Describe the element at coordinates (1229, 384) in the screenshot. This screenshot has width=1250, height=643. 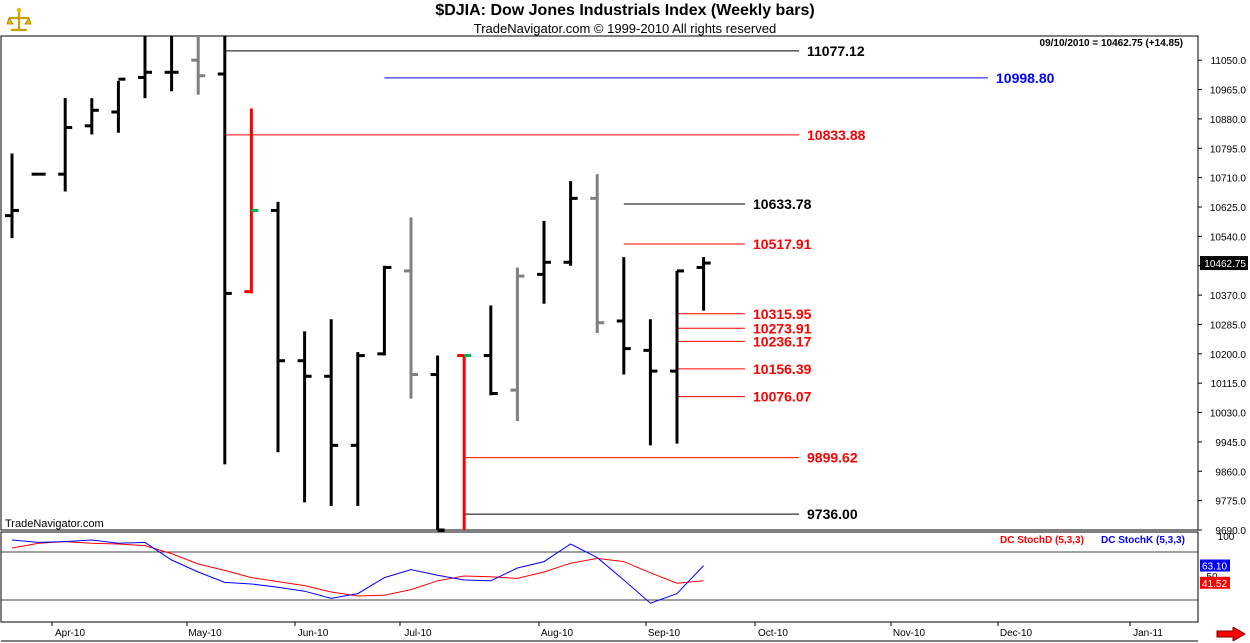
I see `y-tick-label: 10115.0` at that location.